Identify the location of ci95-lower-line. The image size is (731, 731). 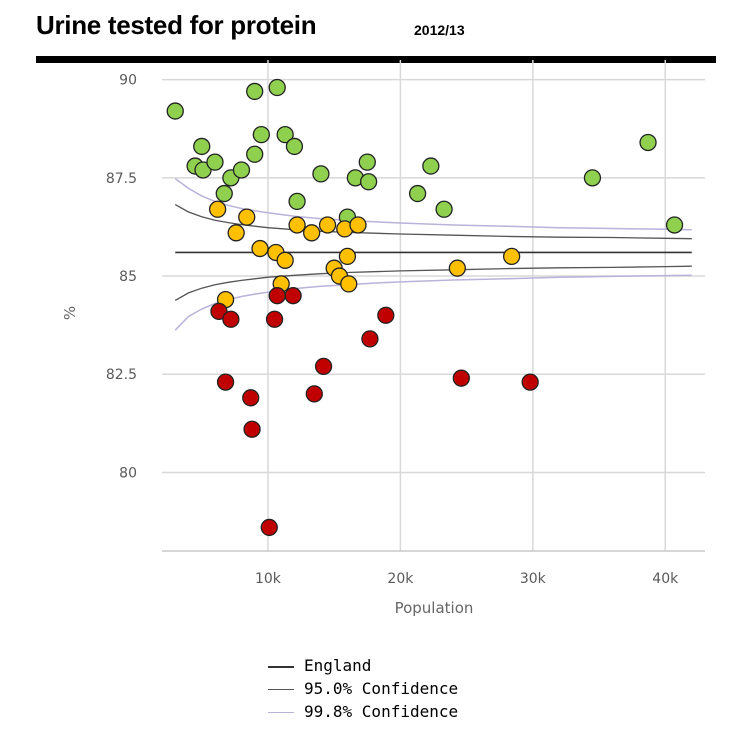
(433, 283).